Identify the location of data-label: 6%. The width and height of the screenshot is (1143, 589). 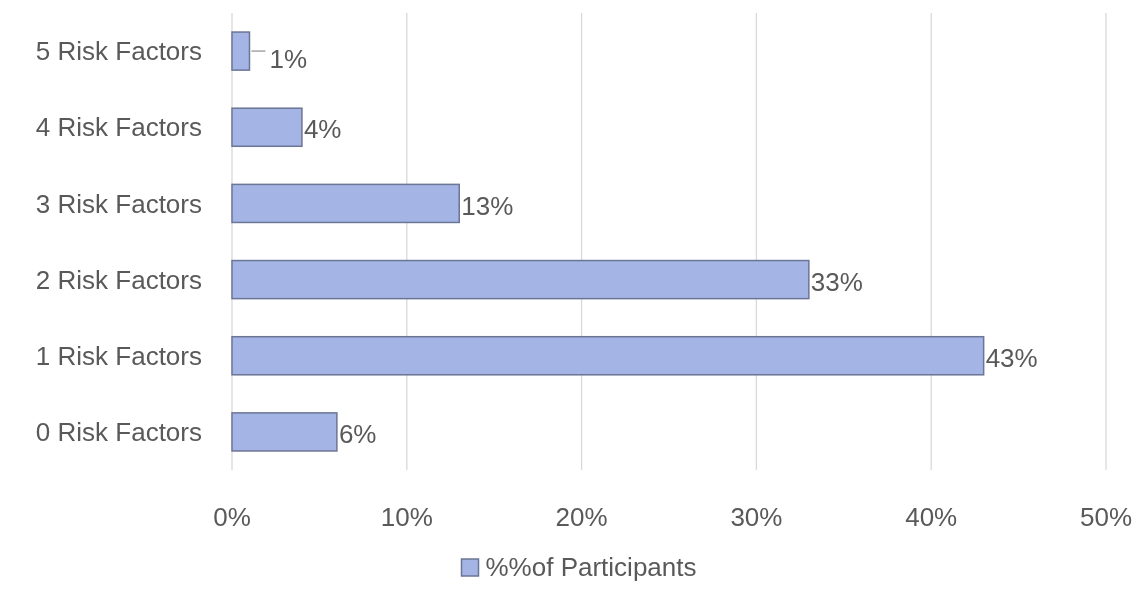
(357, 434).